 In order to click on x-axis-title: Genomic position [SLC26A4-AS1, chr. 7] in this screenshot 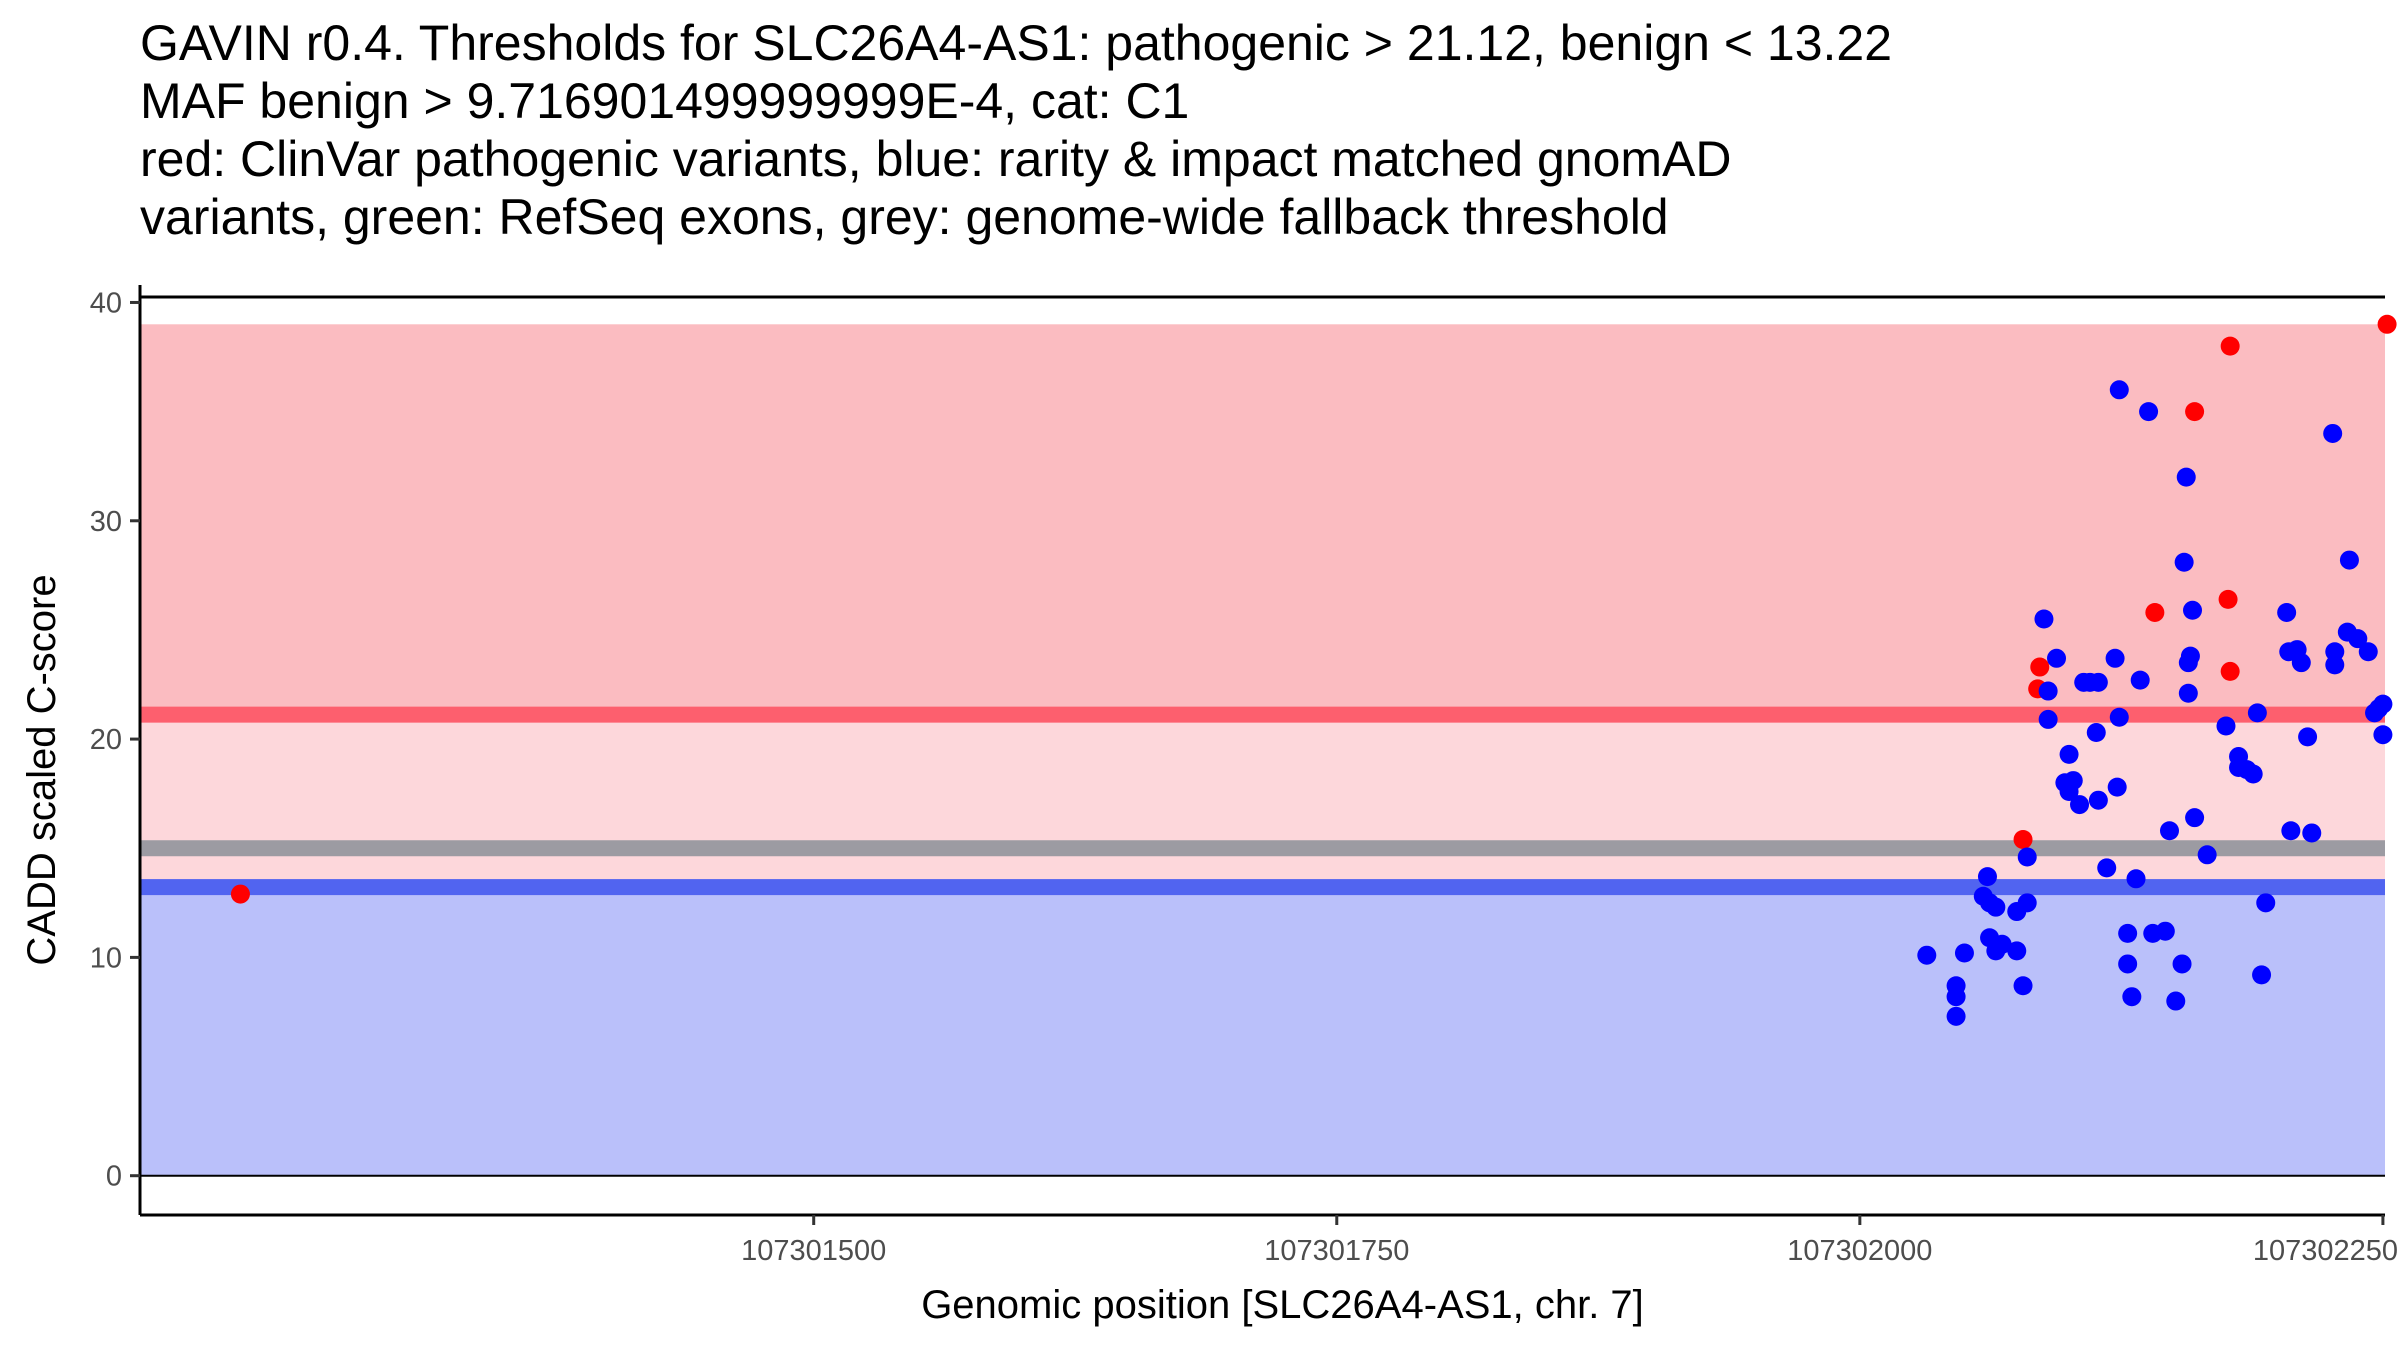, I will do `click(1282, 1305)`.